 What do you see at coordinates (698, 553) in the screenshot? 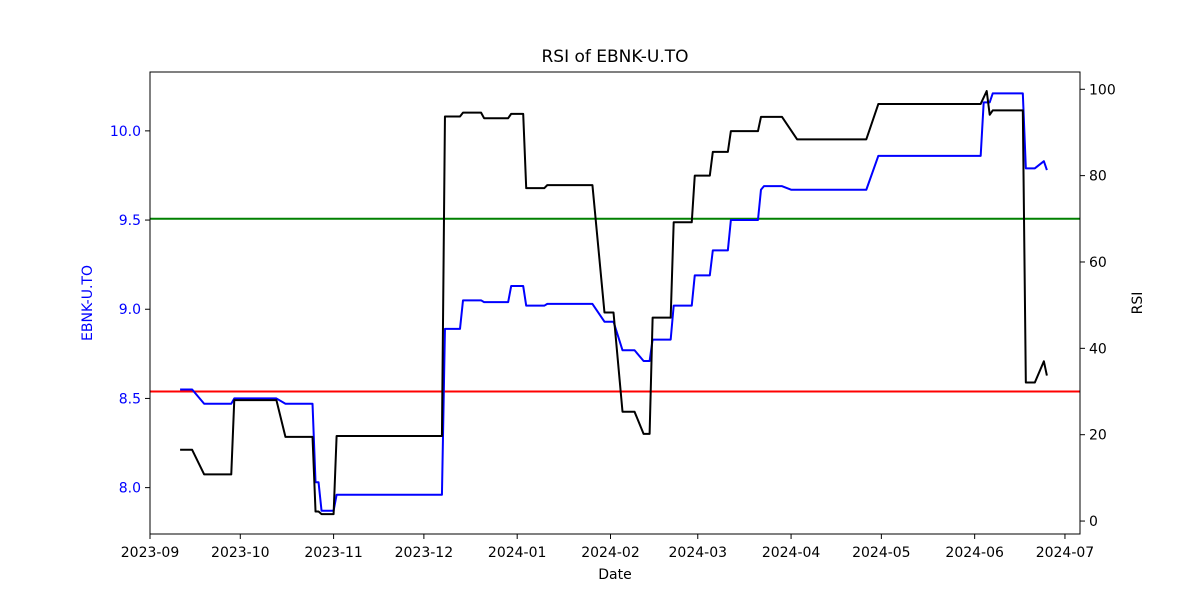
I see `x-tick-label: 2024-03` at bounding box center [698, 553].